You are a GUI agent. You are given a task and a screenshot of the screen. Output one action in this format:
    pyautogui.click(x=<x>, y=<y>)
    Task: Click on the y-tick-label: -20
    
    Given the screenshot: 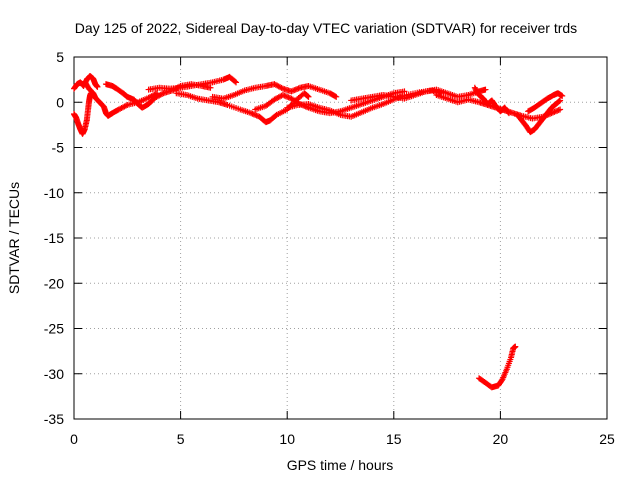 What is the action you would take?
    pyautogui.click(x=54, y=283)
    